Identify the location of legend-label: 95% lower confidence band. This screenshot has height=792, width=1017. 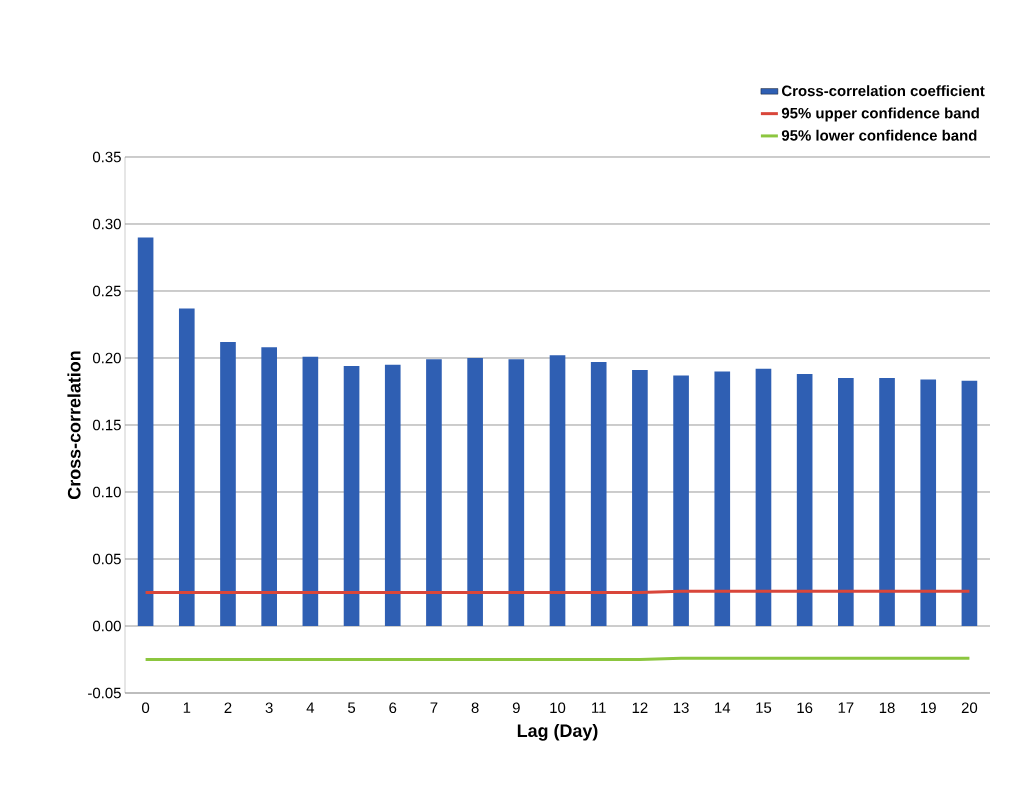
(879, 135).